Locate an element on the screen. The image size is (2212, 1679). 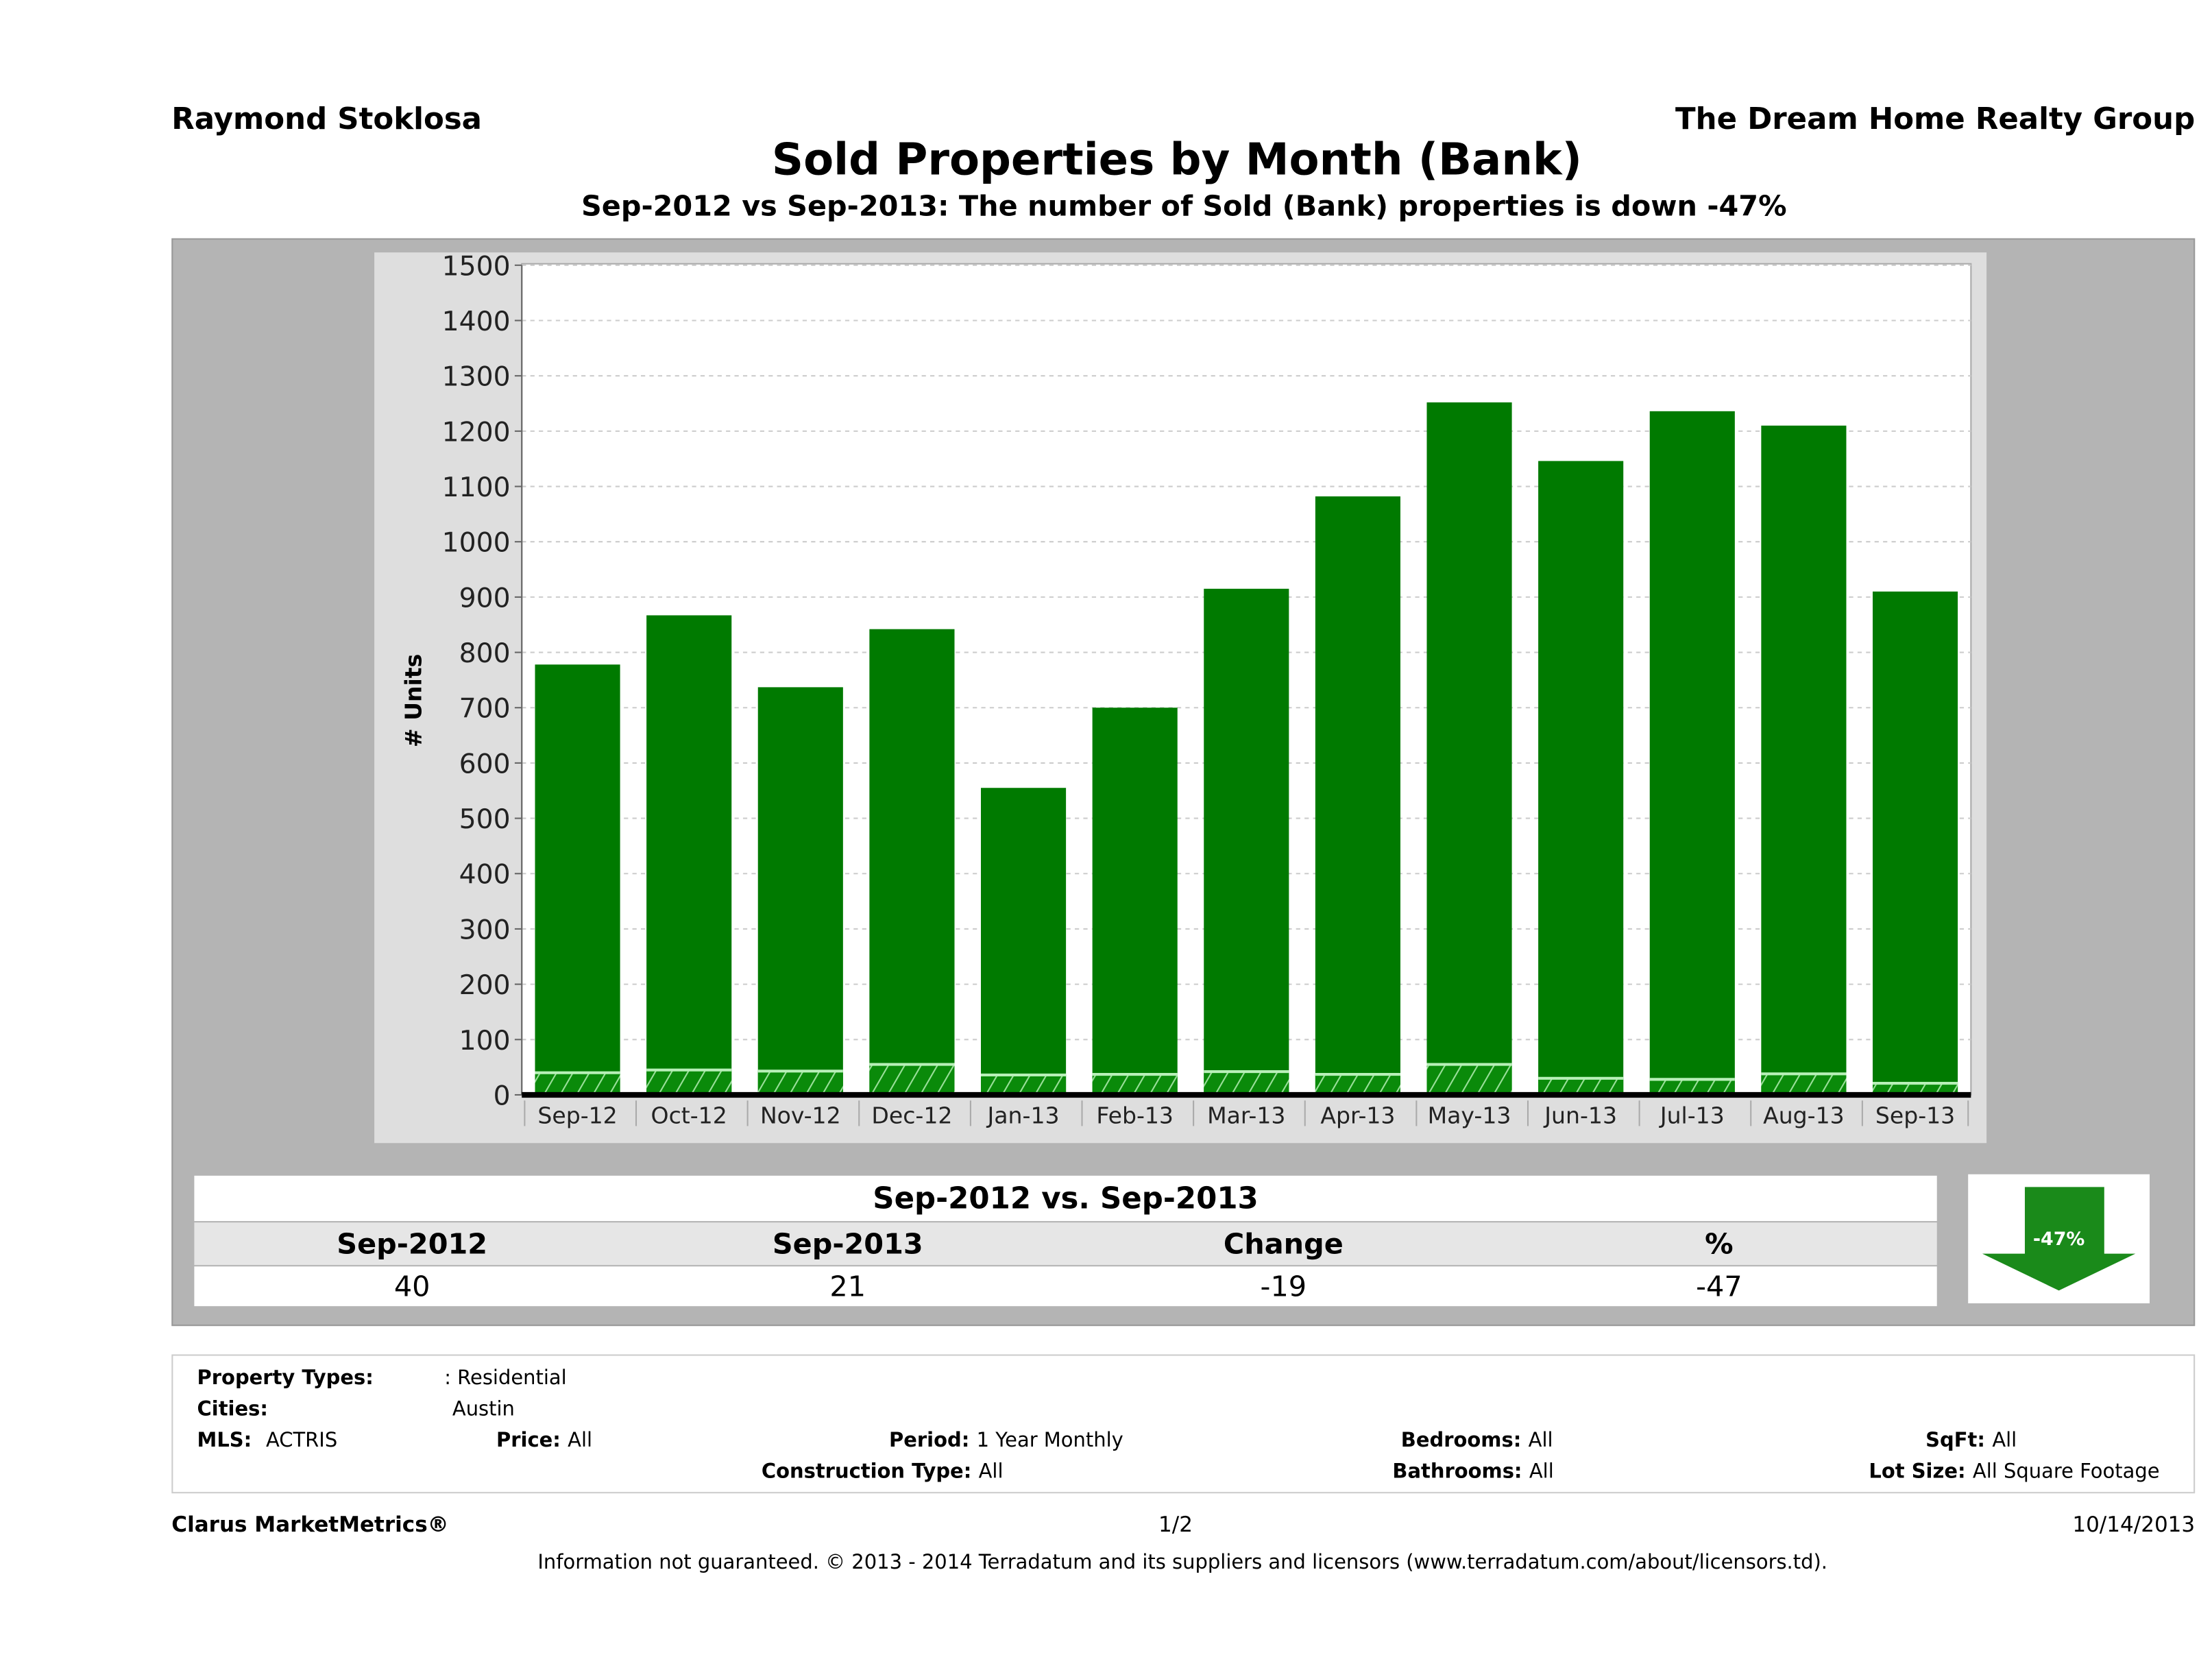
x-tick-label: Jun-13 is located at coordinates (1580, 1115).